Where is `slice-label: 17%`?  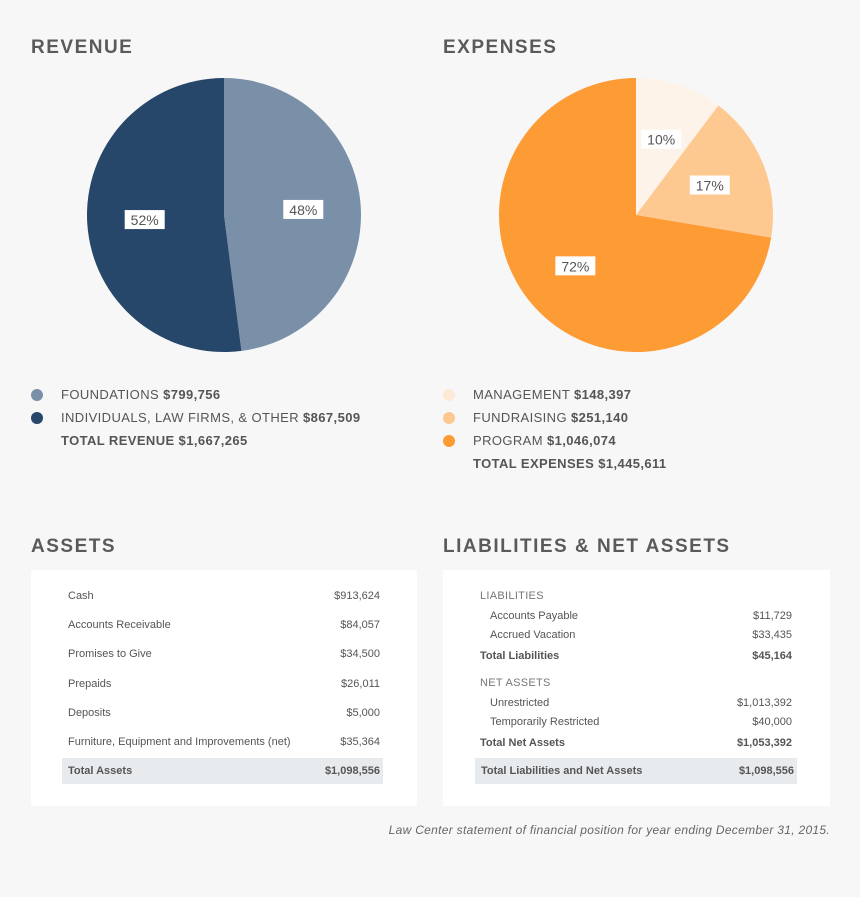 slice-label: 17% is located at coordinates (709, 185).